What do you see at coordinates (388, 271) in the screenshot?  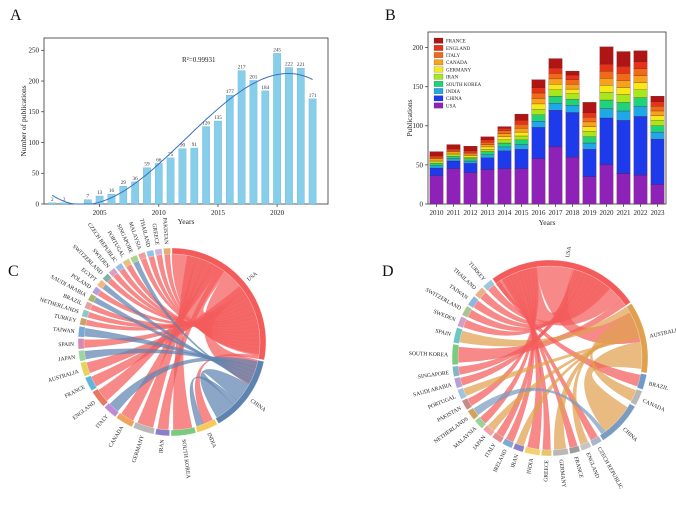 I see `panel-letter-d: D` at bounding box center [388, 271].